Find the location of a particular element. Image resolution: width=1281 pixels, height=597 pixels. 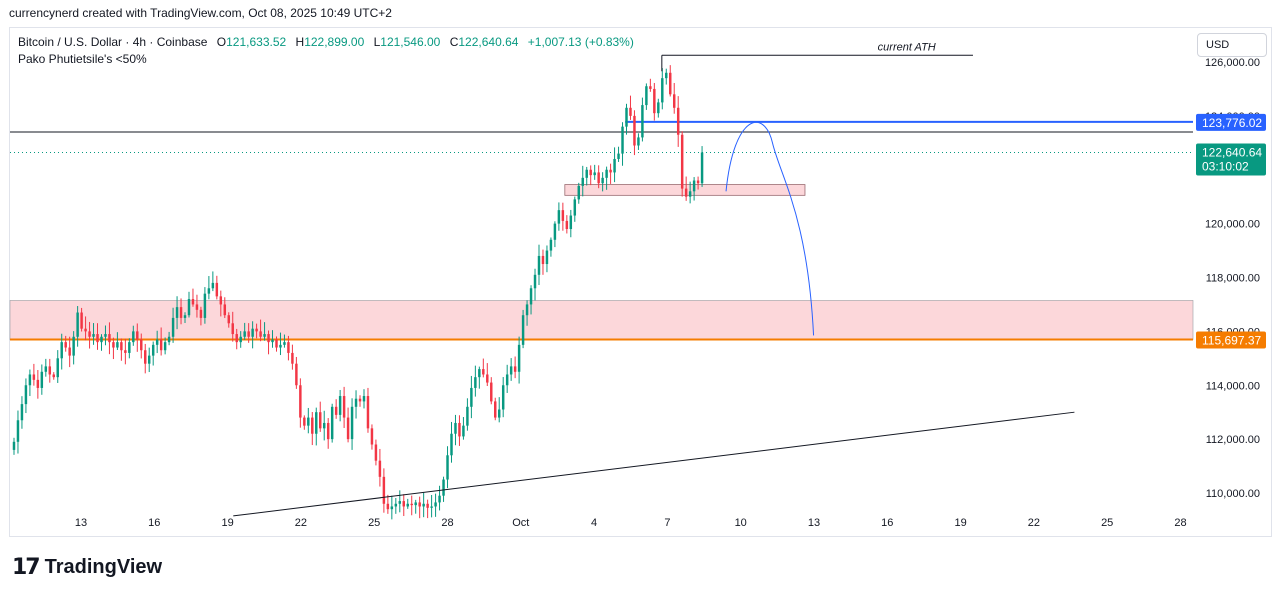

change-value: +1,007.13 (+0.83%) is located at coordinates (580, 42).